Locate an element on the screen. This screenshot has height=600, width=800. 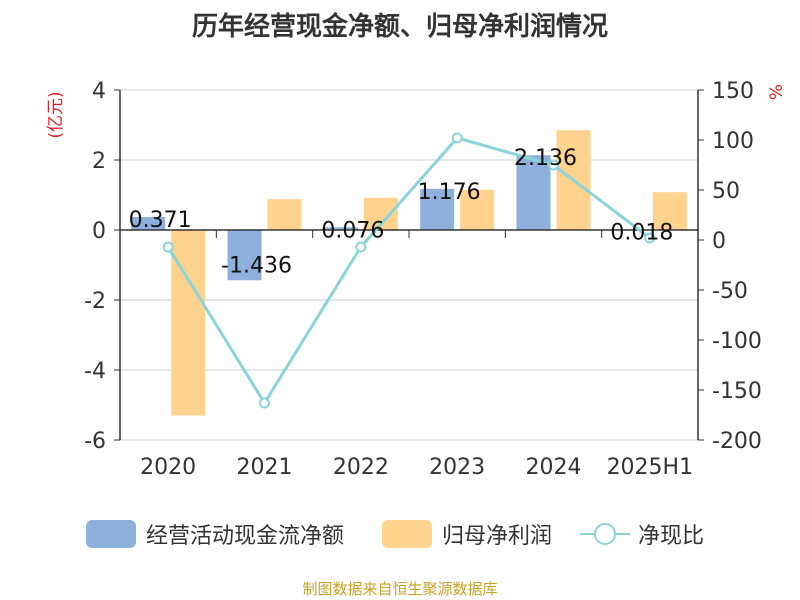
ocf-data-label: 0.076 is located at coordinates (352, 230).